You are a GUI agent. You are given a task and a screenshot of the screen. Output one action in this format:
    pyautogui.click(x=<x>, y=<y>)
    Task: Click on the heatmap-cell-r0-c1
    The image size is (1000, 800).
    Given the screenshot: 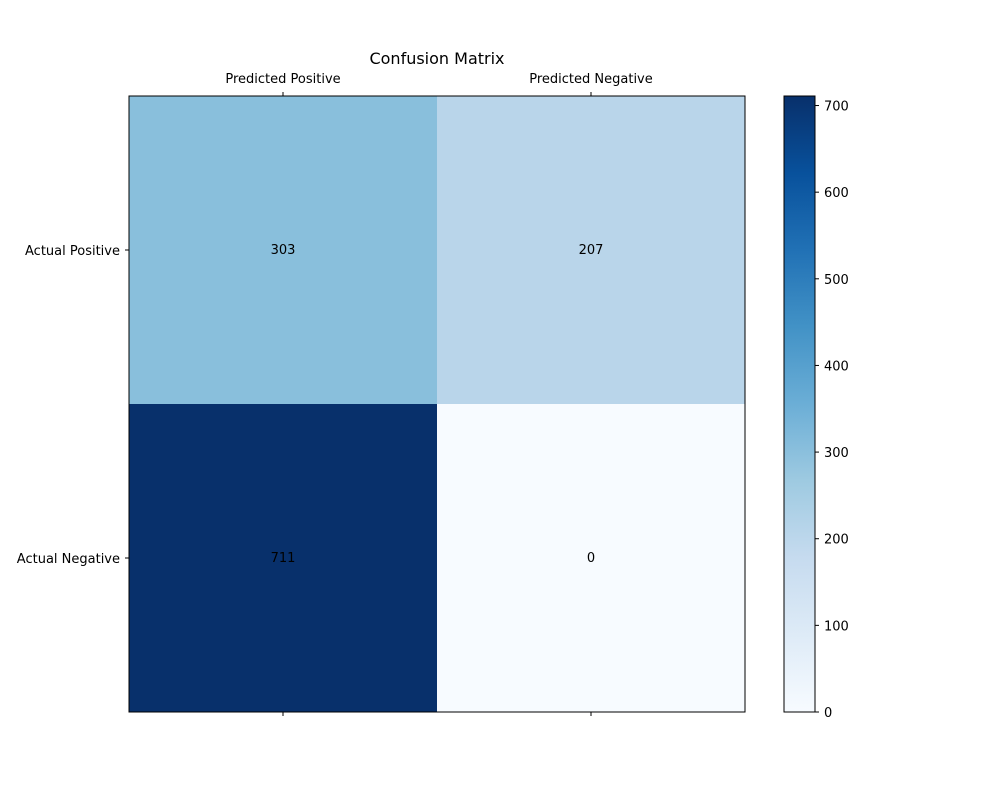 What is the action you would take?
    pyautogui.click(x=591, y=250)
    